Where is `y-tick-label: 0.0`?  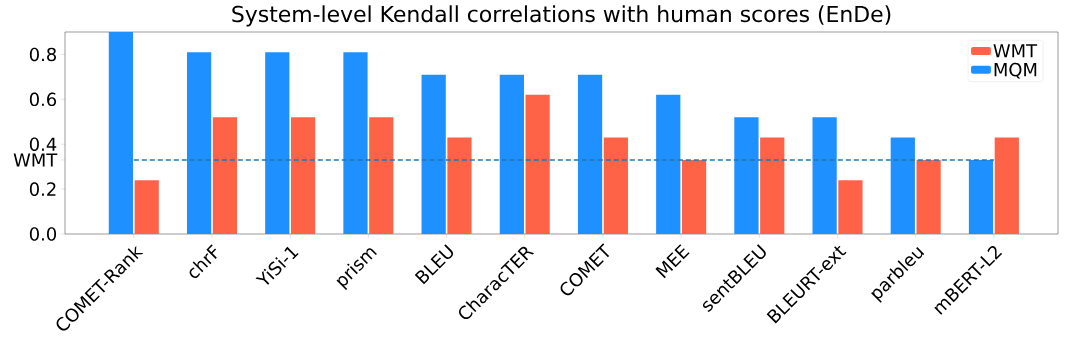
y-tick-label: 0.0 is located at coordinates (43, 234).